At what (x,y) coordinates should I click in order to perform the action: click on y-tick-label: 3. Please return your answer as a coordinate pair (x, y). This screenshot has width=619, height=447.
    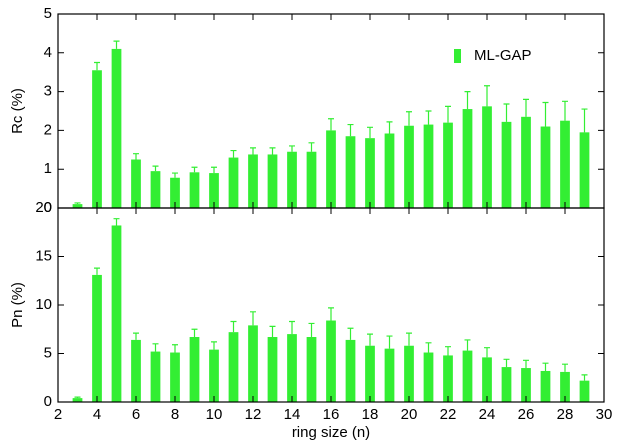
    Looking at the image, I should click on (48, 91).